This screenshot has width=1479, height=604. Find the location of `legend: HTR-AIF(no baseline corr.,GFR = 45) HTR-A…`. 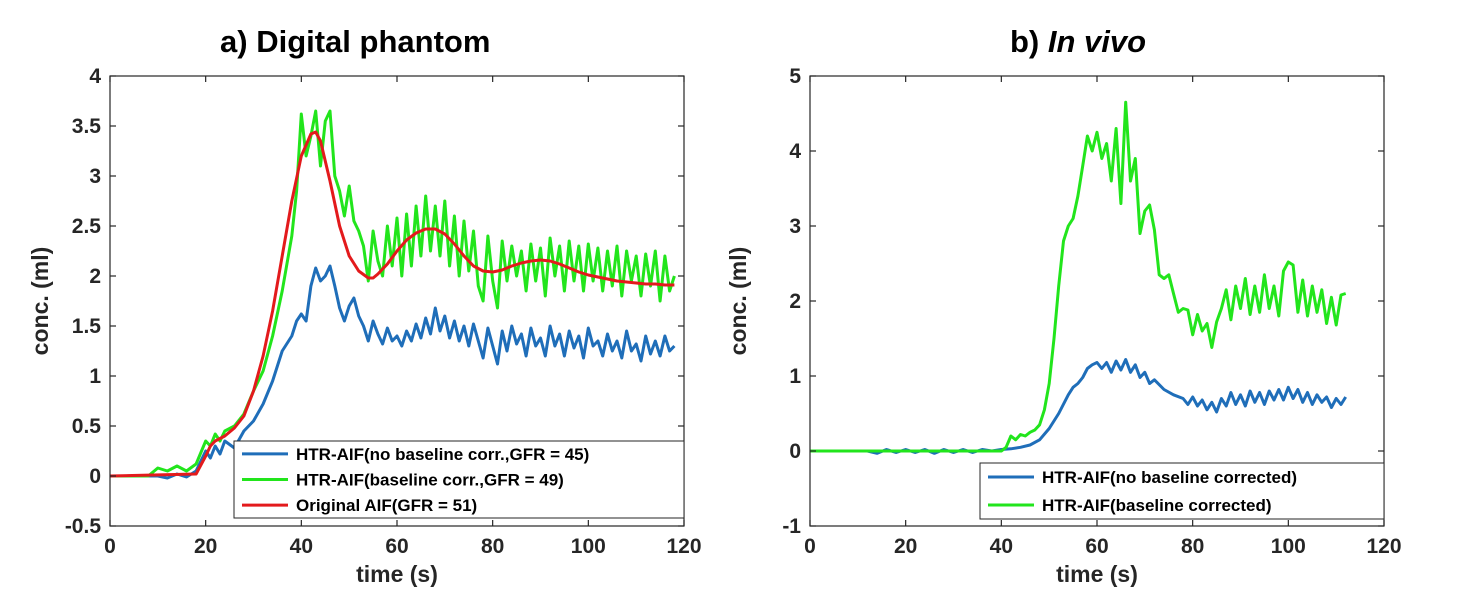

legend: HTR-AIF(no baseline corr.,GFR = 45) HTR-A… is located at coordinates (459, 479).